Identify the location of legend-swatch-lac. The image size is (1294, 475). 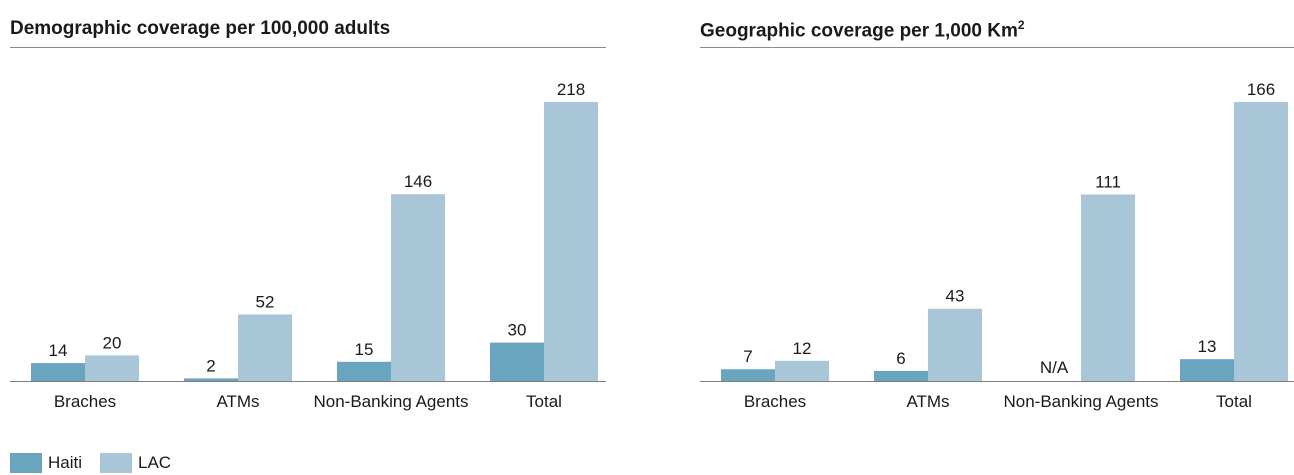
(116, 463).